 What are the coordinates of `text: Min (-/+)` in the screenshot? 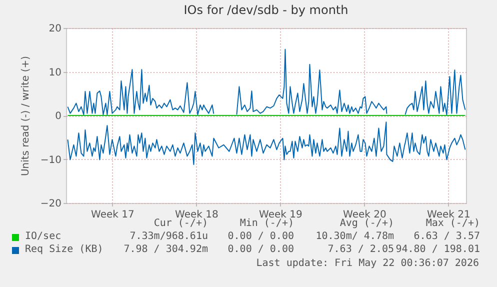 It's located at (267, 223).